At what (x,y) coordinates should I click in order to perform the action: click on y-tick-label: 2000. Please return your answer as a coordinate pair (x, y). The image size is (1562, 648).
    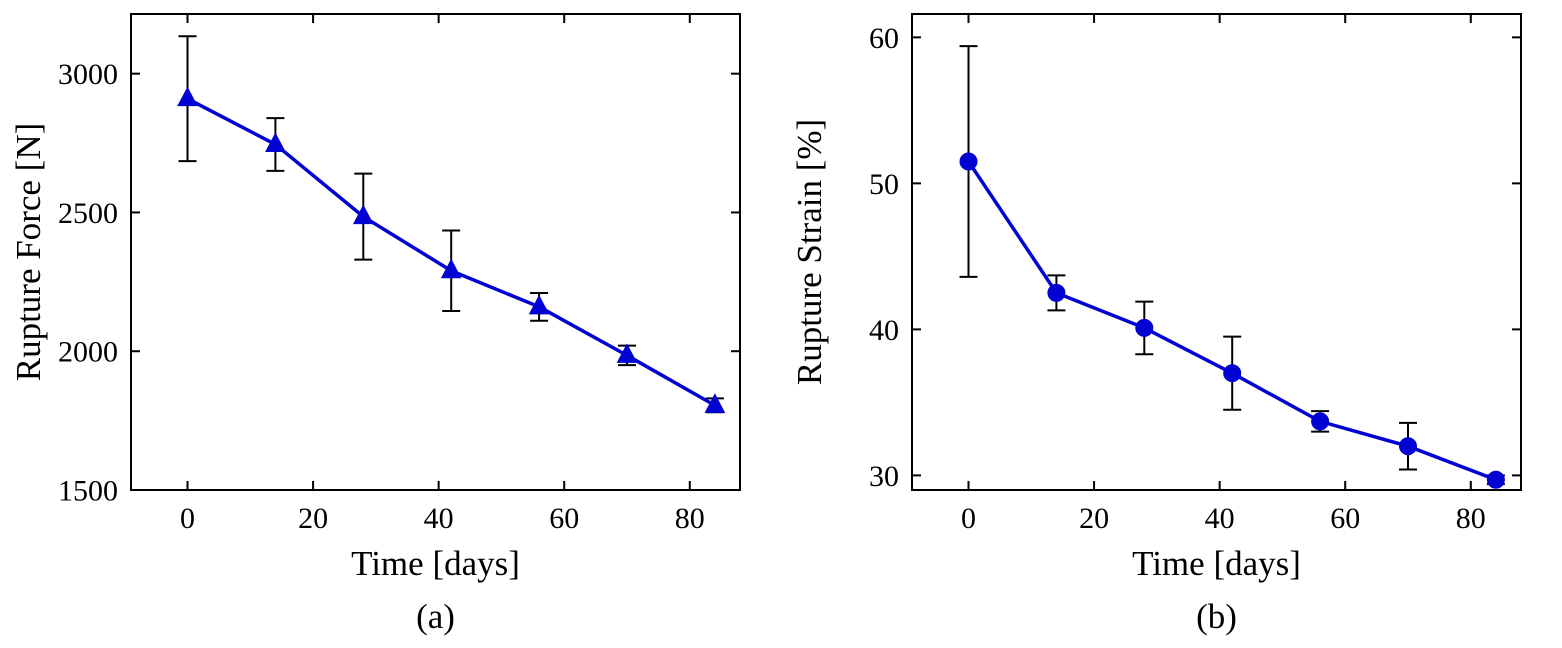
    Looking at the image, I should click on (88, 352).